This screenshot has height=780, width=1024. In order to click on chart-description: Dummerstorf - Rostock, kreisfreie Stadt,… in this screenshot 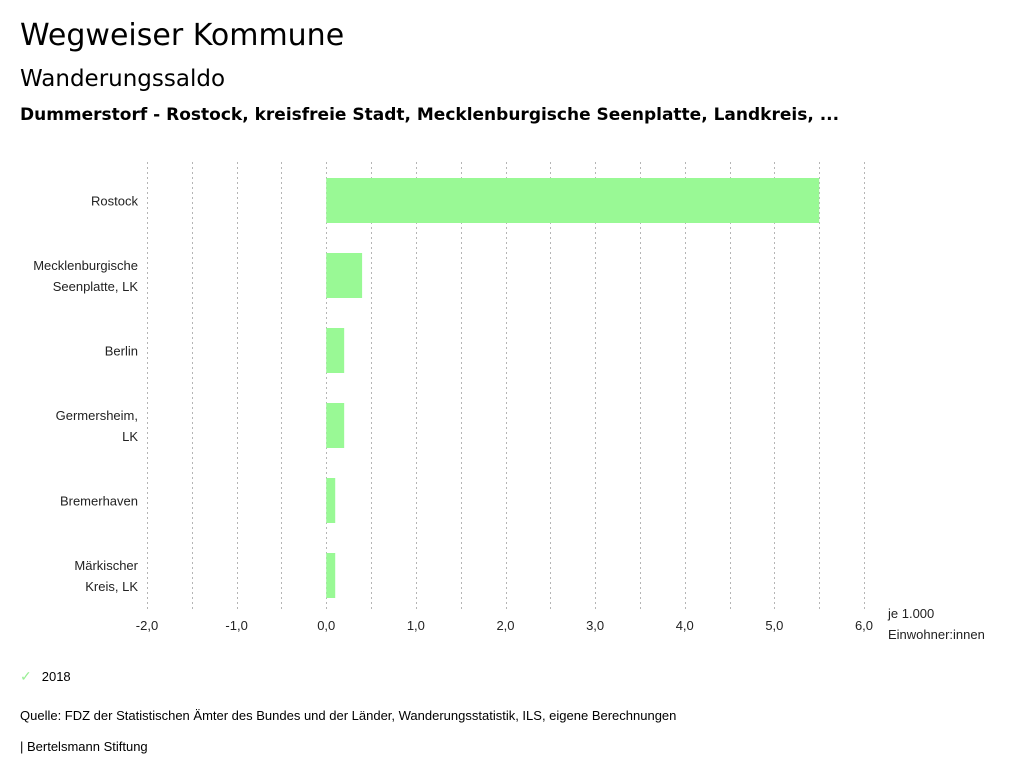, I will do `click(430, 115)`.